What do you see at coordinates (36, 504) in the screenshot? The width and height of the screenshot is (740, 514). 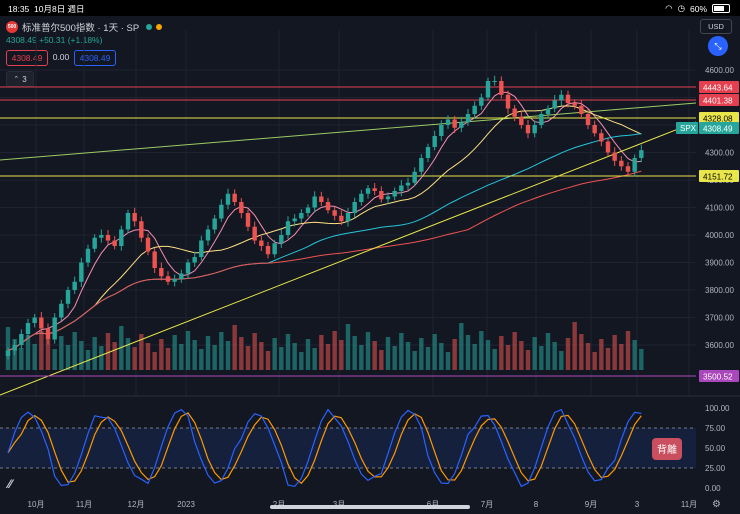 I see `time-tick-label: 10月` at bounding box center [36, 504].